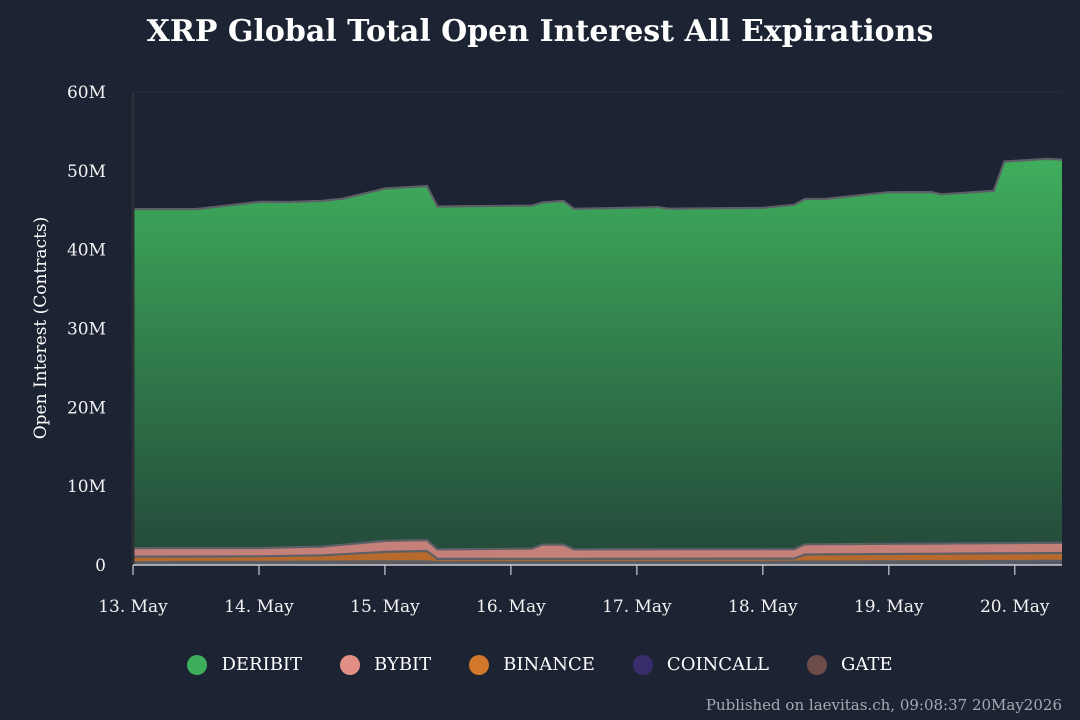 The width and height of the screenshot is (1080, 720). I want to click on legend-item-coincall: COINCALL, so click(700, 664).